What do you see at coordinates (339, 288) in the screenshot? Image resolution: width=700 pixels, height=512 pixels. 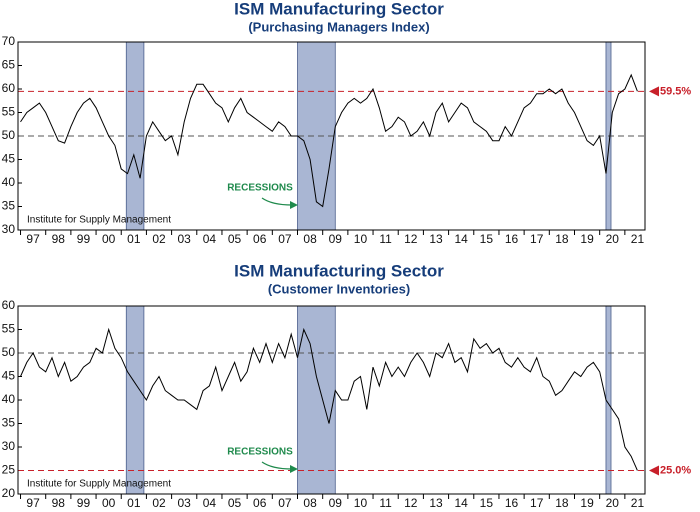 I see `chart-subtitle: (Customer Inventories)` at bounding box center [339, 288].